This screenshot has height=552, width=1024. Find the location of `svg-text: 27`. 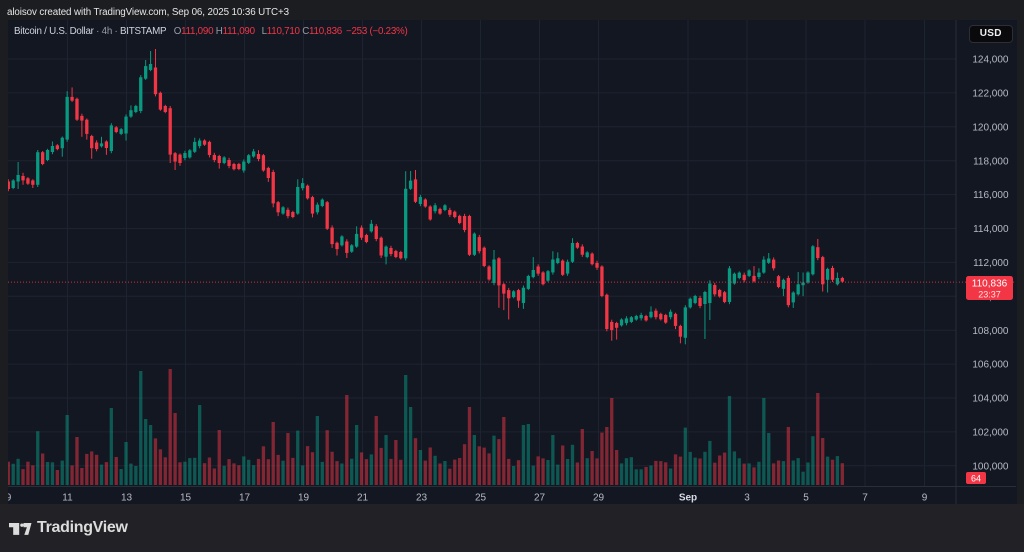

svg-text: 27 is located at coordinates (540, 498).